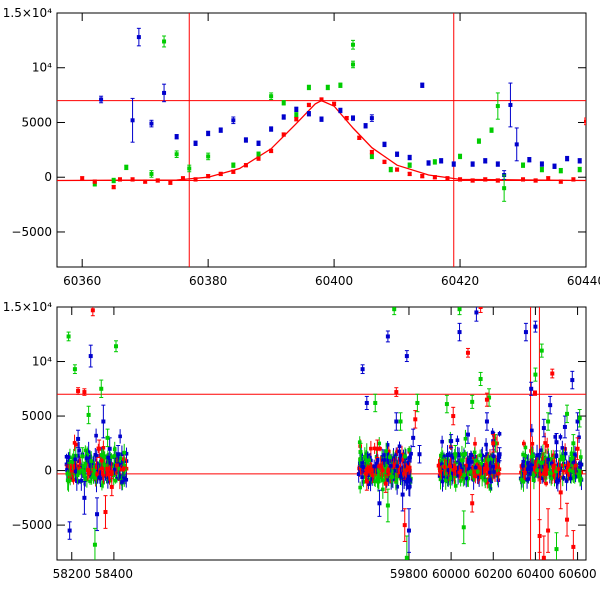 The image size is (600, 600). I want to click on y-tick-label: 0, so click(48, 177).